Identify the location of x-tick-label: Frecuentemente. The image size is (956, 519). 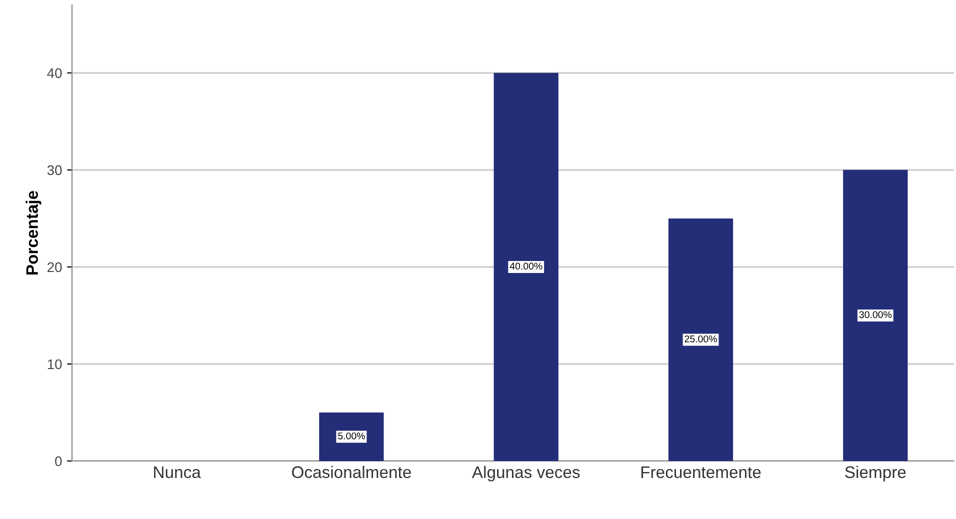
(701, 472).